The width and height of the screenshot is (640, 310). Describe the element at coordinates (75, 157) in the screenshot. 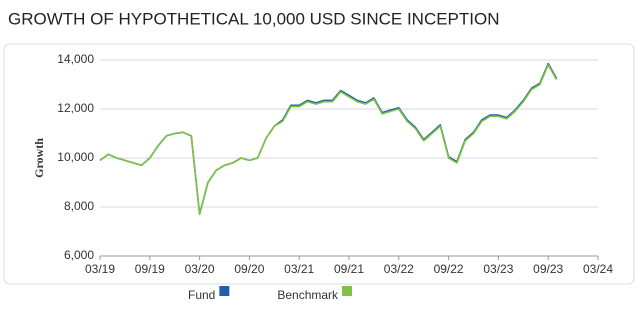

I see `y-tick-label: 10,000` at that location.